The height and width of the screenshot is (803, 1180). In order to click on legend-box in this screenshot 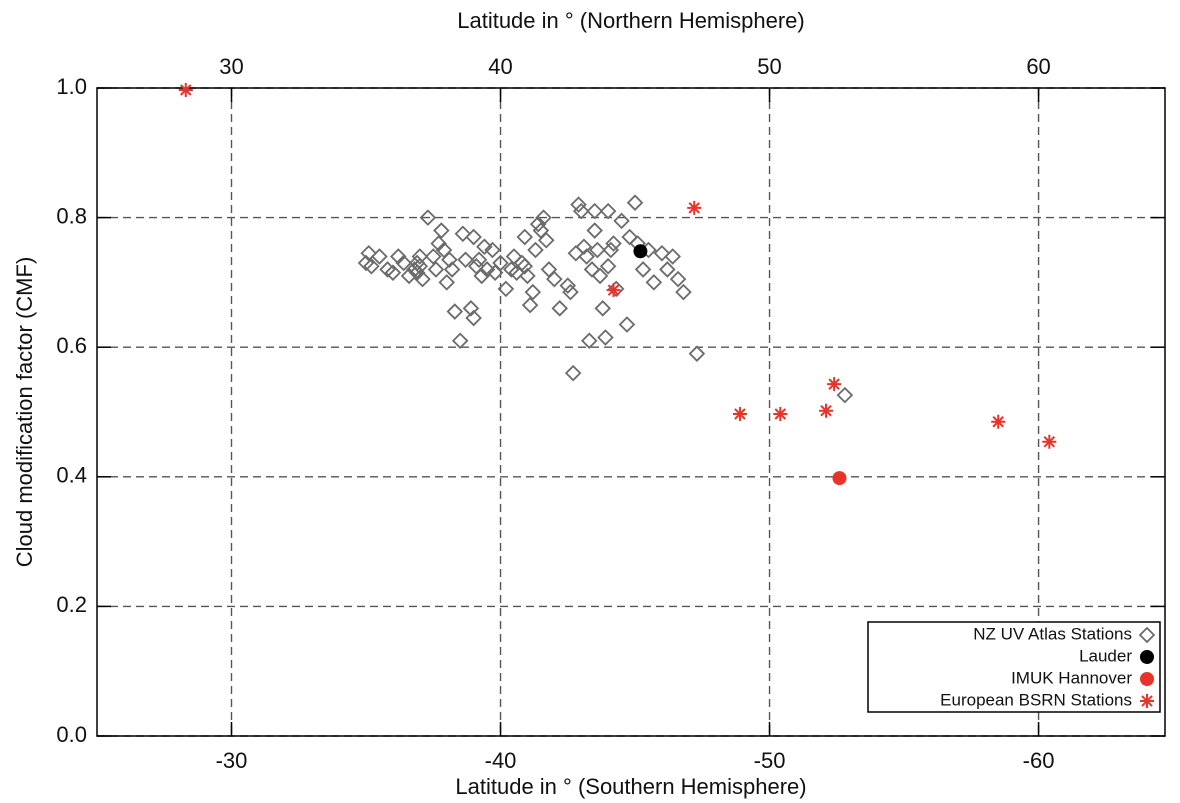, I will do `click(1014, 667)`.